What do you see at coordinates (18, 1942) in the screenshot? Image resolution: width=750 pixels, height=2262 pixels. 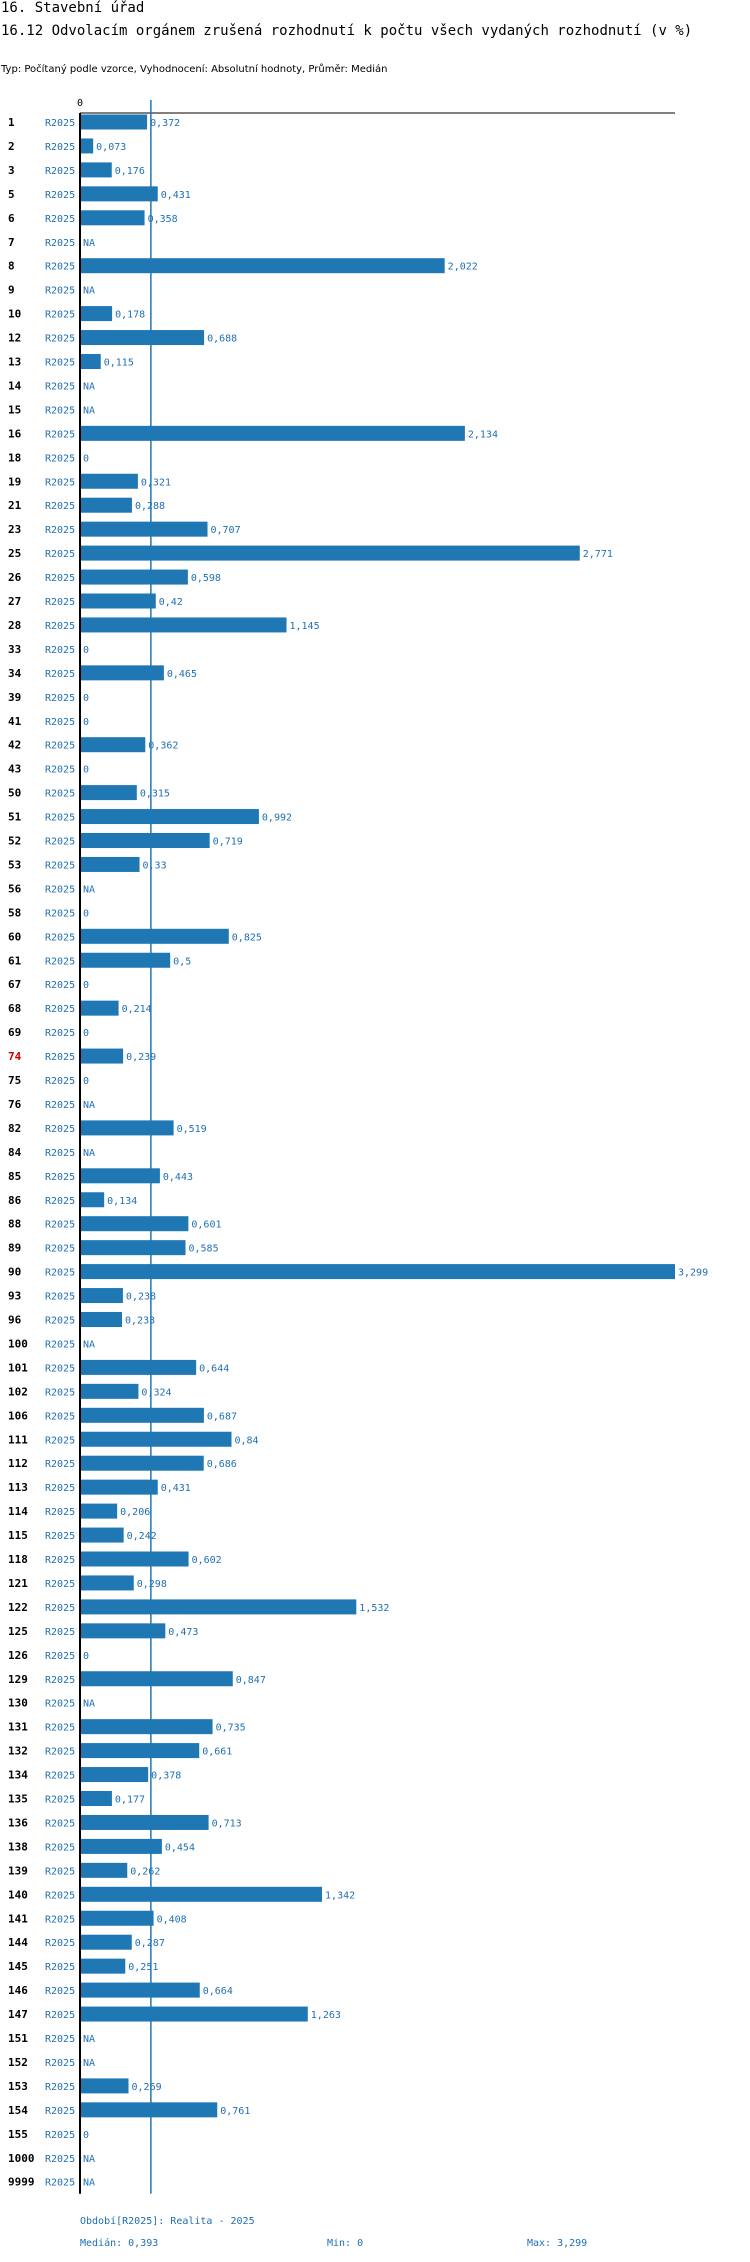 I see `category-label: 144` at bounding box center [18, 1942].